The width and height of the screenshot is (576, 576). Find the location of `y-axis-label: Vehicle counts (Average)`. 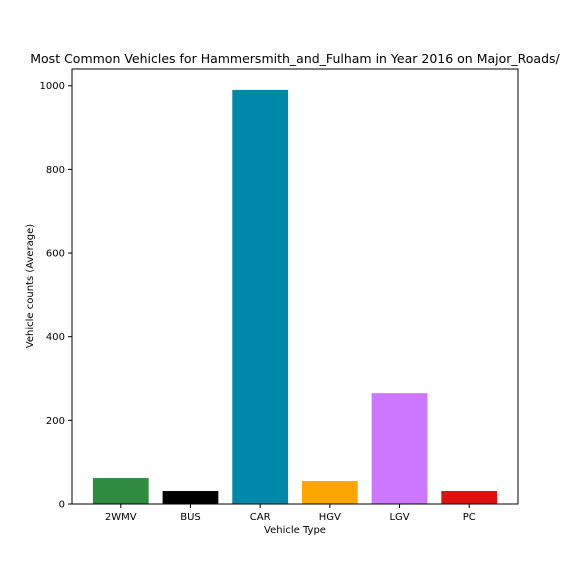

y-axis-label: Vehicle counts (Average) is located at coordinates (30, 286).